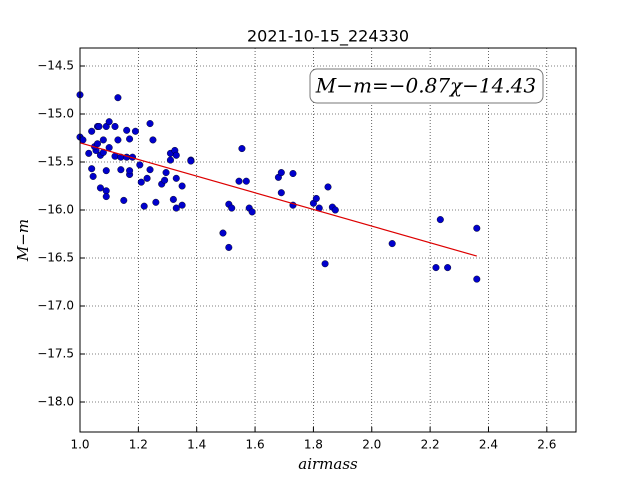 Image resolution: width=640 pixels, height=480 pixels. What do you see at coordinates (55, 162) in the screenshot?
I see `y-tick-label: −15.5` at bounding box center [55, 162].